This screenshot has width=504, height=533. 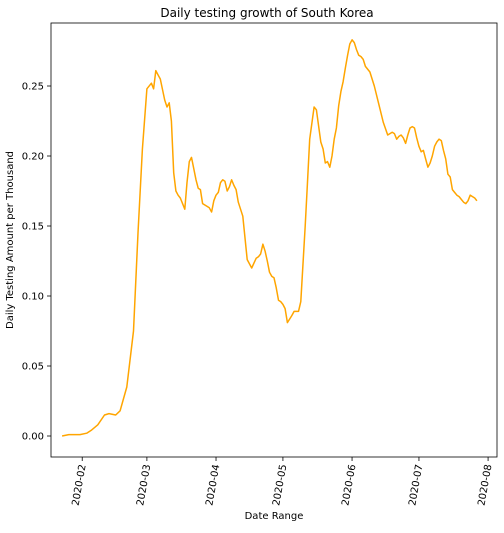 What do you see at coordinates (349, 485) in the screenshot?
I see `x-tick-label: 2020-06` at bounding box center [349, 485].